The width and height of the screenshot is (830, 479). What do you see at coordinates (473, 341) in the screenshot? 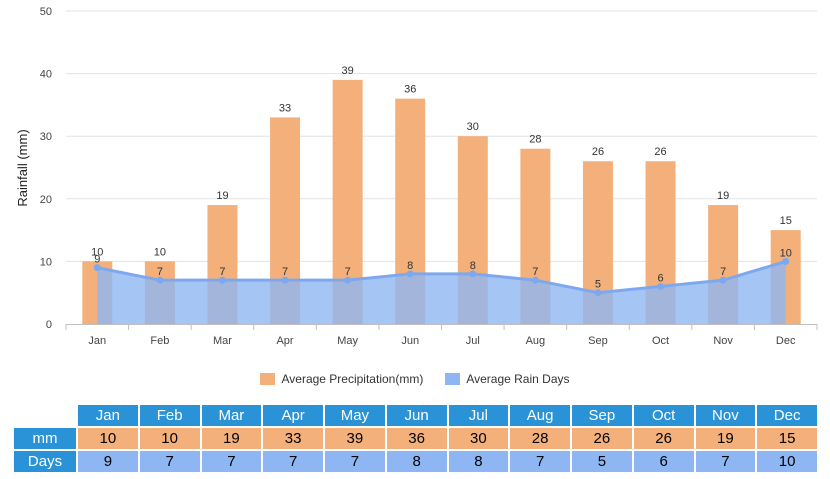
I see `x-tick-label: Jul` at bounding box center [473, 341].